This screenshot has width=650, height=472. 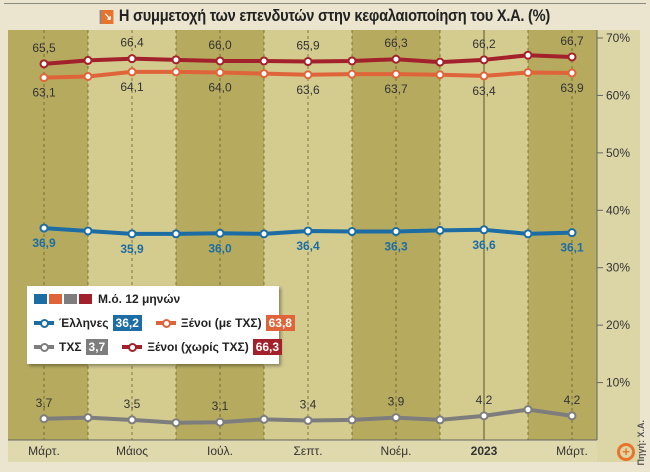 I want to click on legend-label-xenoi-xoris-txs: Ξένοι (χωρίς ΤΧΣ), so click(x=198, y=347).